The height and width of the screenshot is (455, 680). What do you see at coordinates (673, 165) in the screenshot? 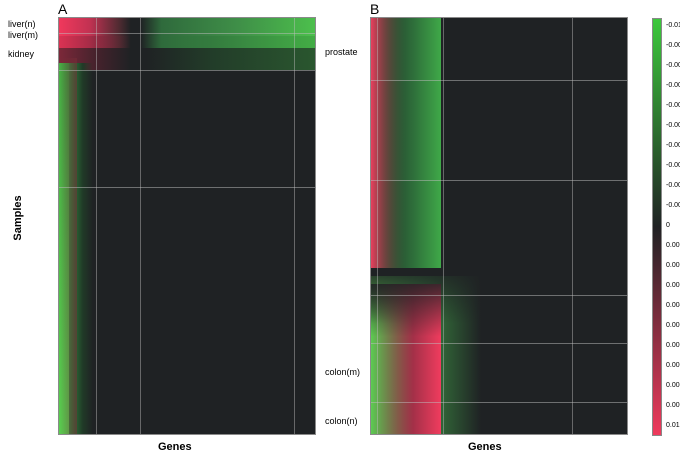
I see `color-scale-tick-label: -0.003` at bounding box center [673, 165].